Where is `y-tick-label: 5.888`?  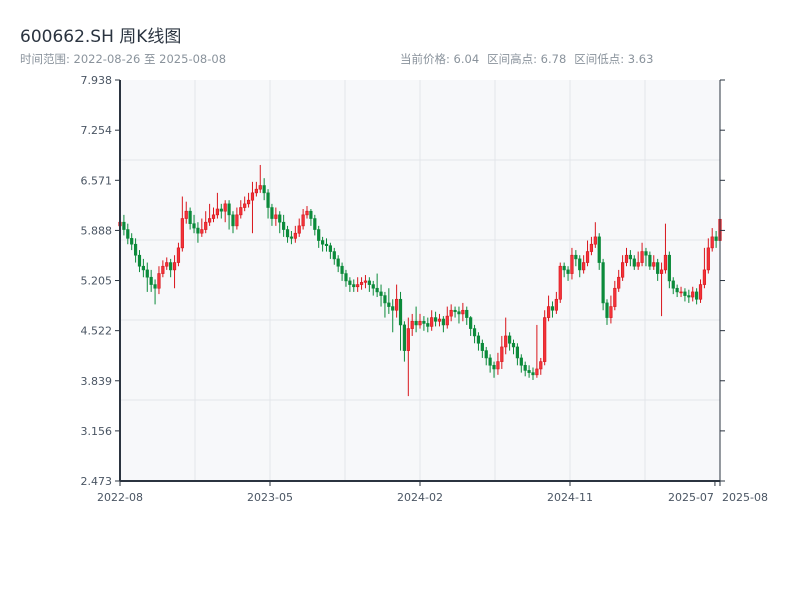
y-tick-label: 5.888 is located at coordinates (97, 230).